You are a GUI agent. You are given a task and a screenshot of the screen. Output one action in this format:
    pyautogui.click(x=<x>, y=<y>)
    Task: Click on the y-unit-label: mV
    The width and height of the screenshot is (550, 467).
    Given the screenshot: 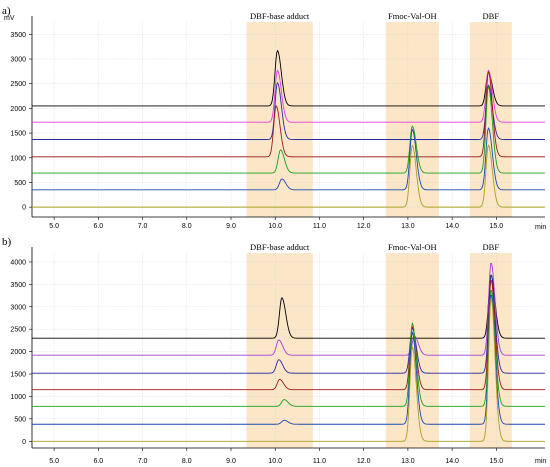 What is the action you would take?
    pyautogui.click(x=9, y=18)
    